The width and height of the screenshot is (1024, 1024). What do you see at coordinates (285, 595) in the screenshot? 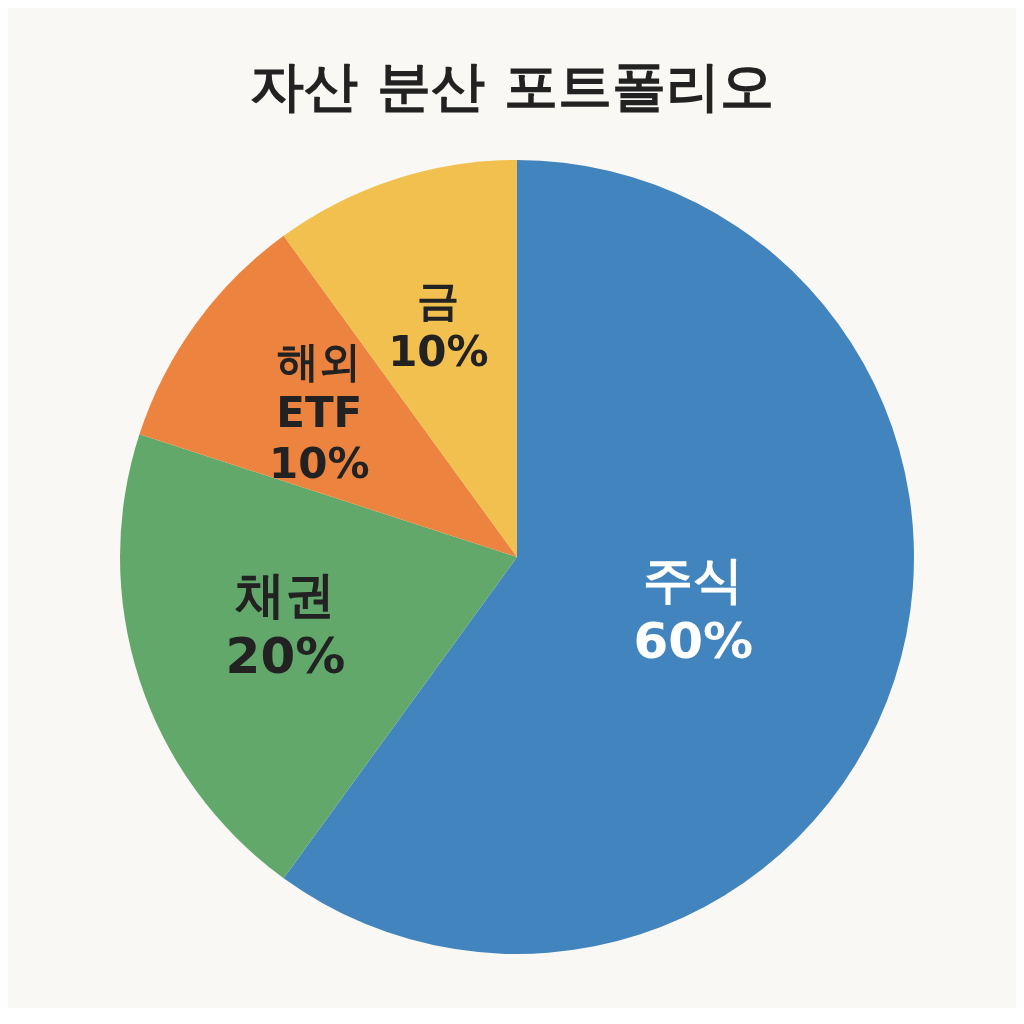
I see `slice-label: 채권` at bounding box center [285, 595].